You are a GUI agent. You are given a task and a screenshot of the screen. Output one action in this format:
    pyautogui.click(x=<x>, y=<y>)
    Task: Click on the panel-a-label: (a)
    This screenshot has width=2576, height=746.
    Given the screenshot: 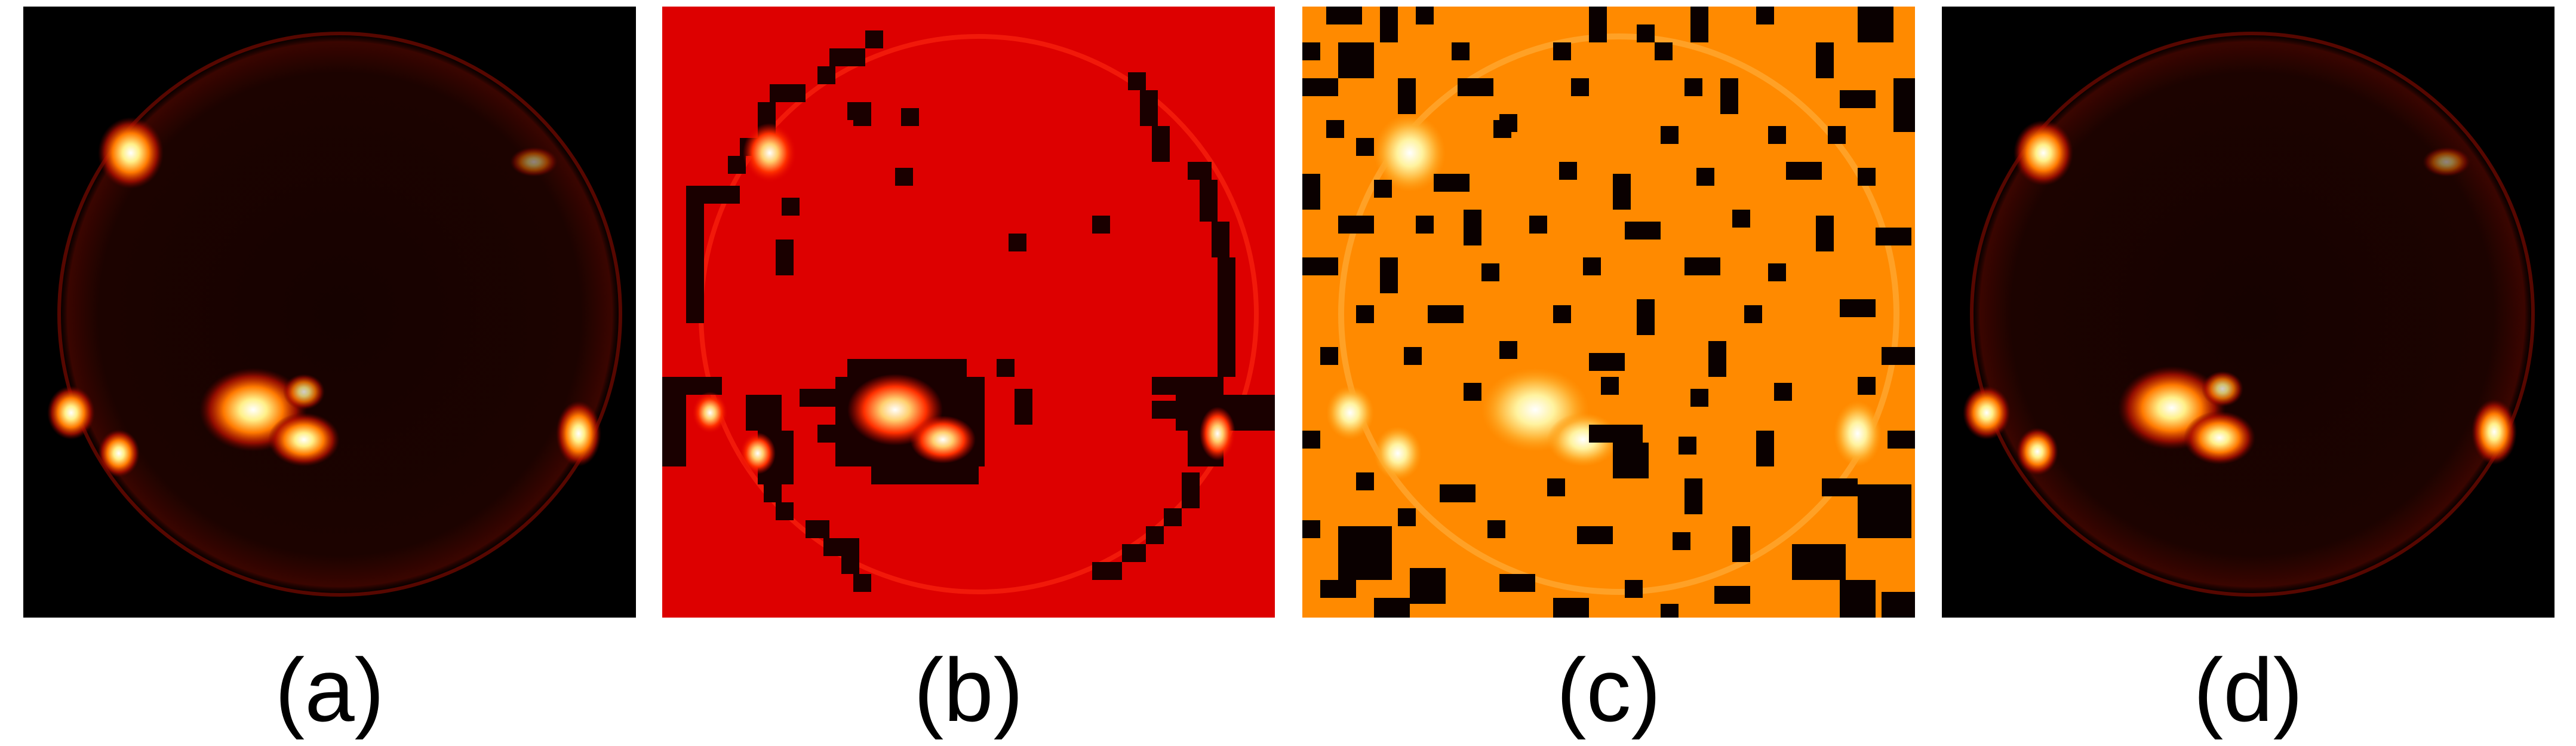 What is the action you would take?
    pyautogui.click(x=330, y=690)
    